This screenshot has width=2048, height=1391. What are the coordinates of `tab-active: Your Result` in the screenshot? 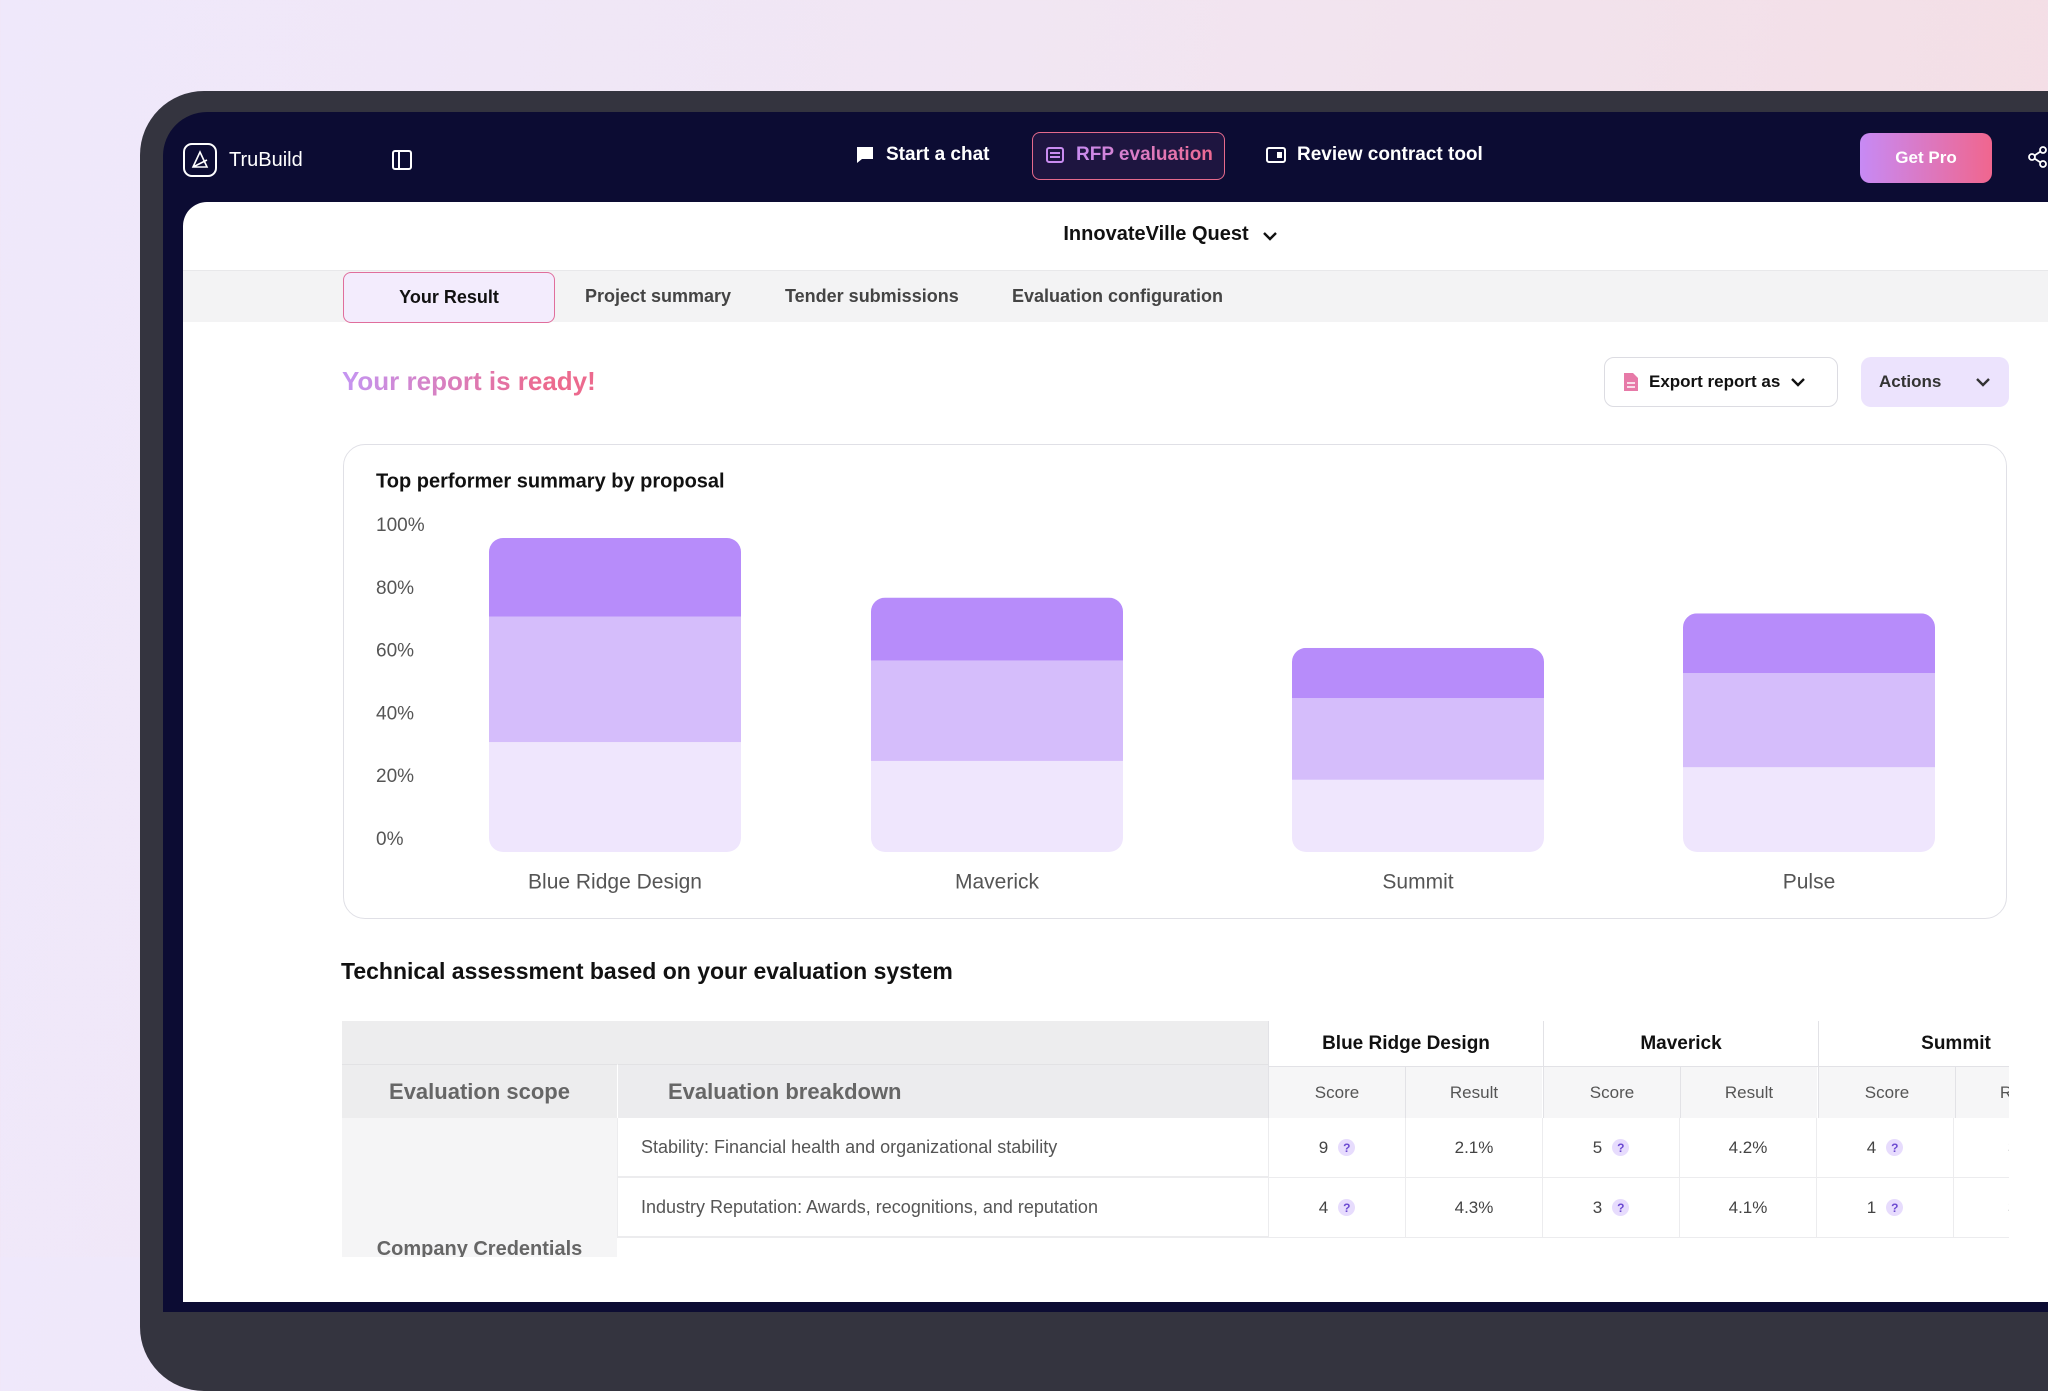 It's located at (449, 297).